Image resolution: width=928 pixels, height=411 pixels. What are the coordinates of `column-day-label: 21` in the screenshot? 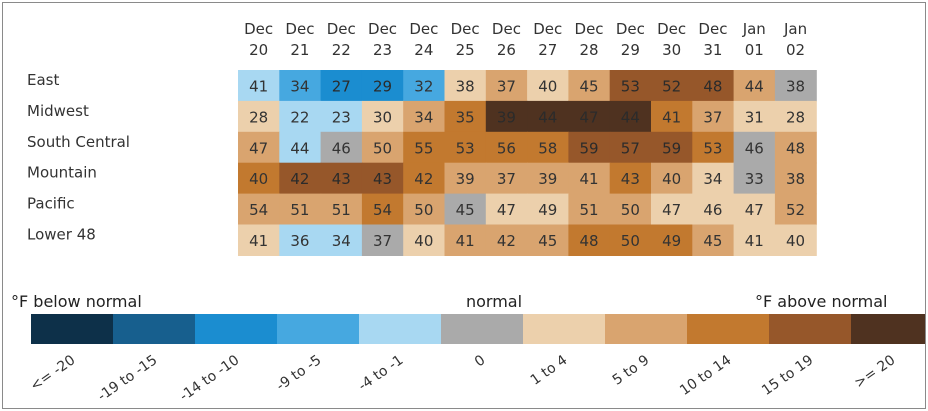 It's located at (299, 50).